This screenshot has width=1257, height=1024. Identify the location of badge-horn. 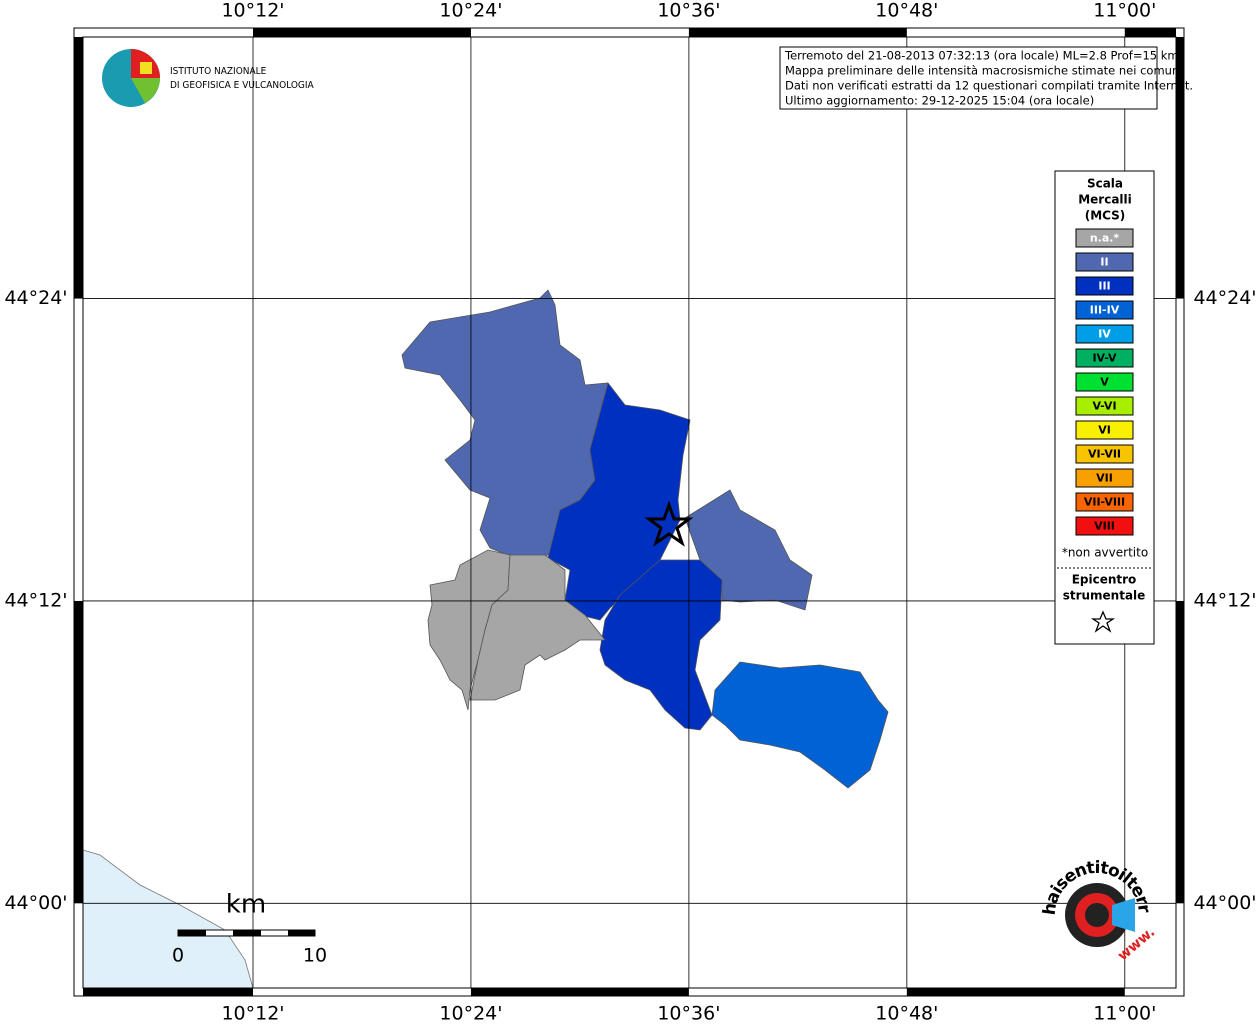
(1123, 915).